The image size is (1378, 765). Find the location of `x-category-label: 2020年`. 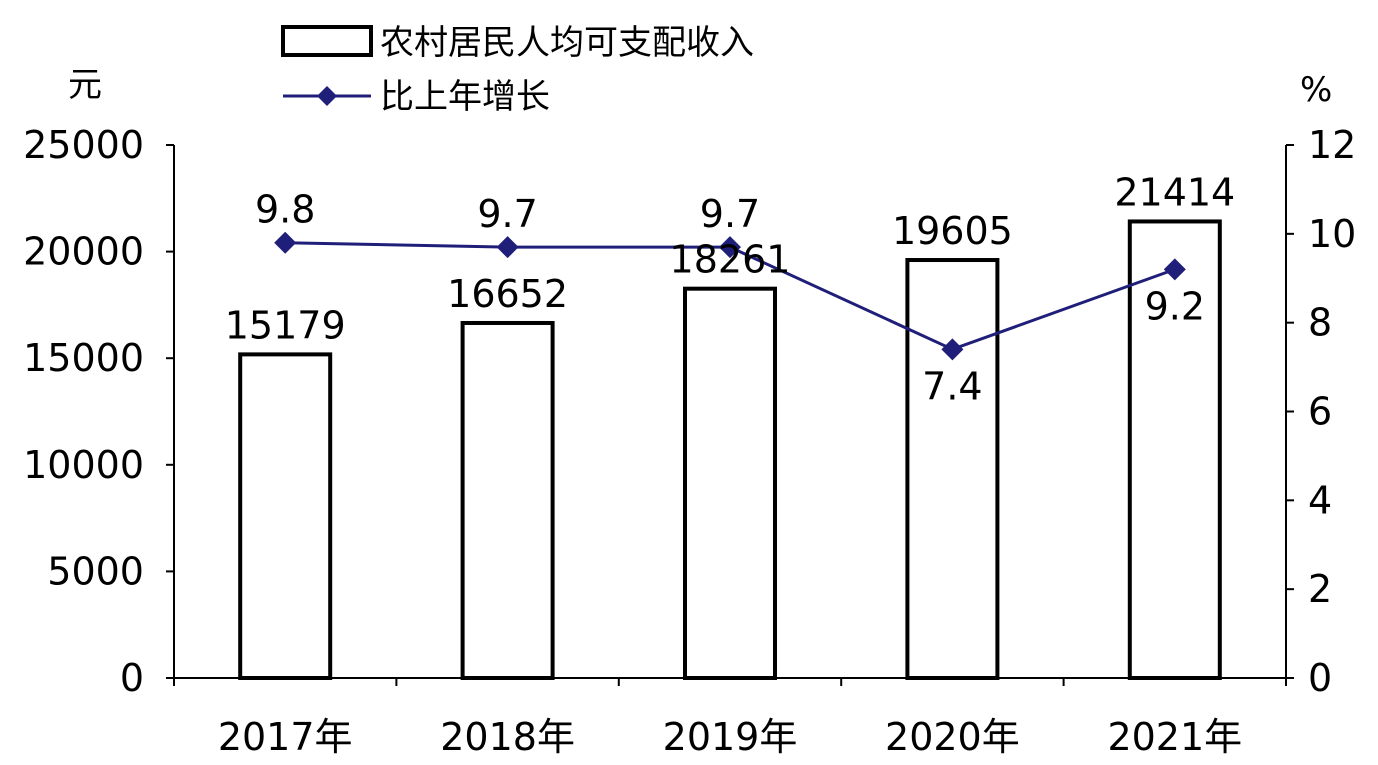

x-category-label: 2020年 is located at coordinates (952, 737).